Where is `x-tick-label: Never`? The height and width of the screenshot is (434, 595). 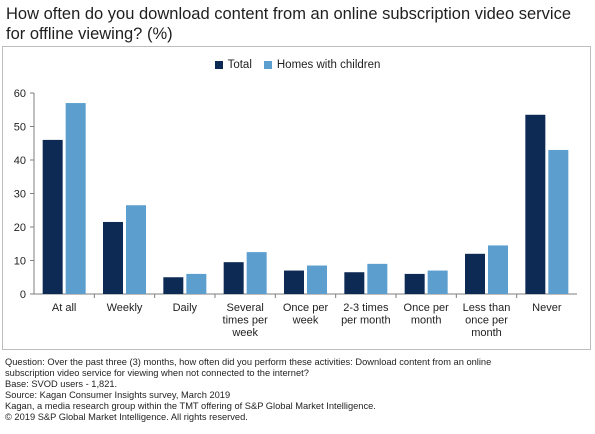
x-tick-label: Never is located at coordinates (547, 308).